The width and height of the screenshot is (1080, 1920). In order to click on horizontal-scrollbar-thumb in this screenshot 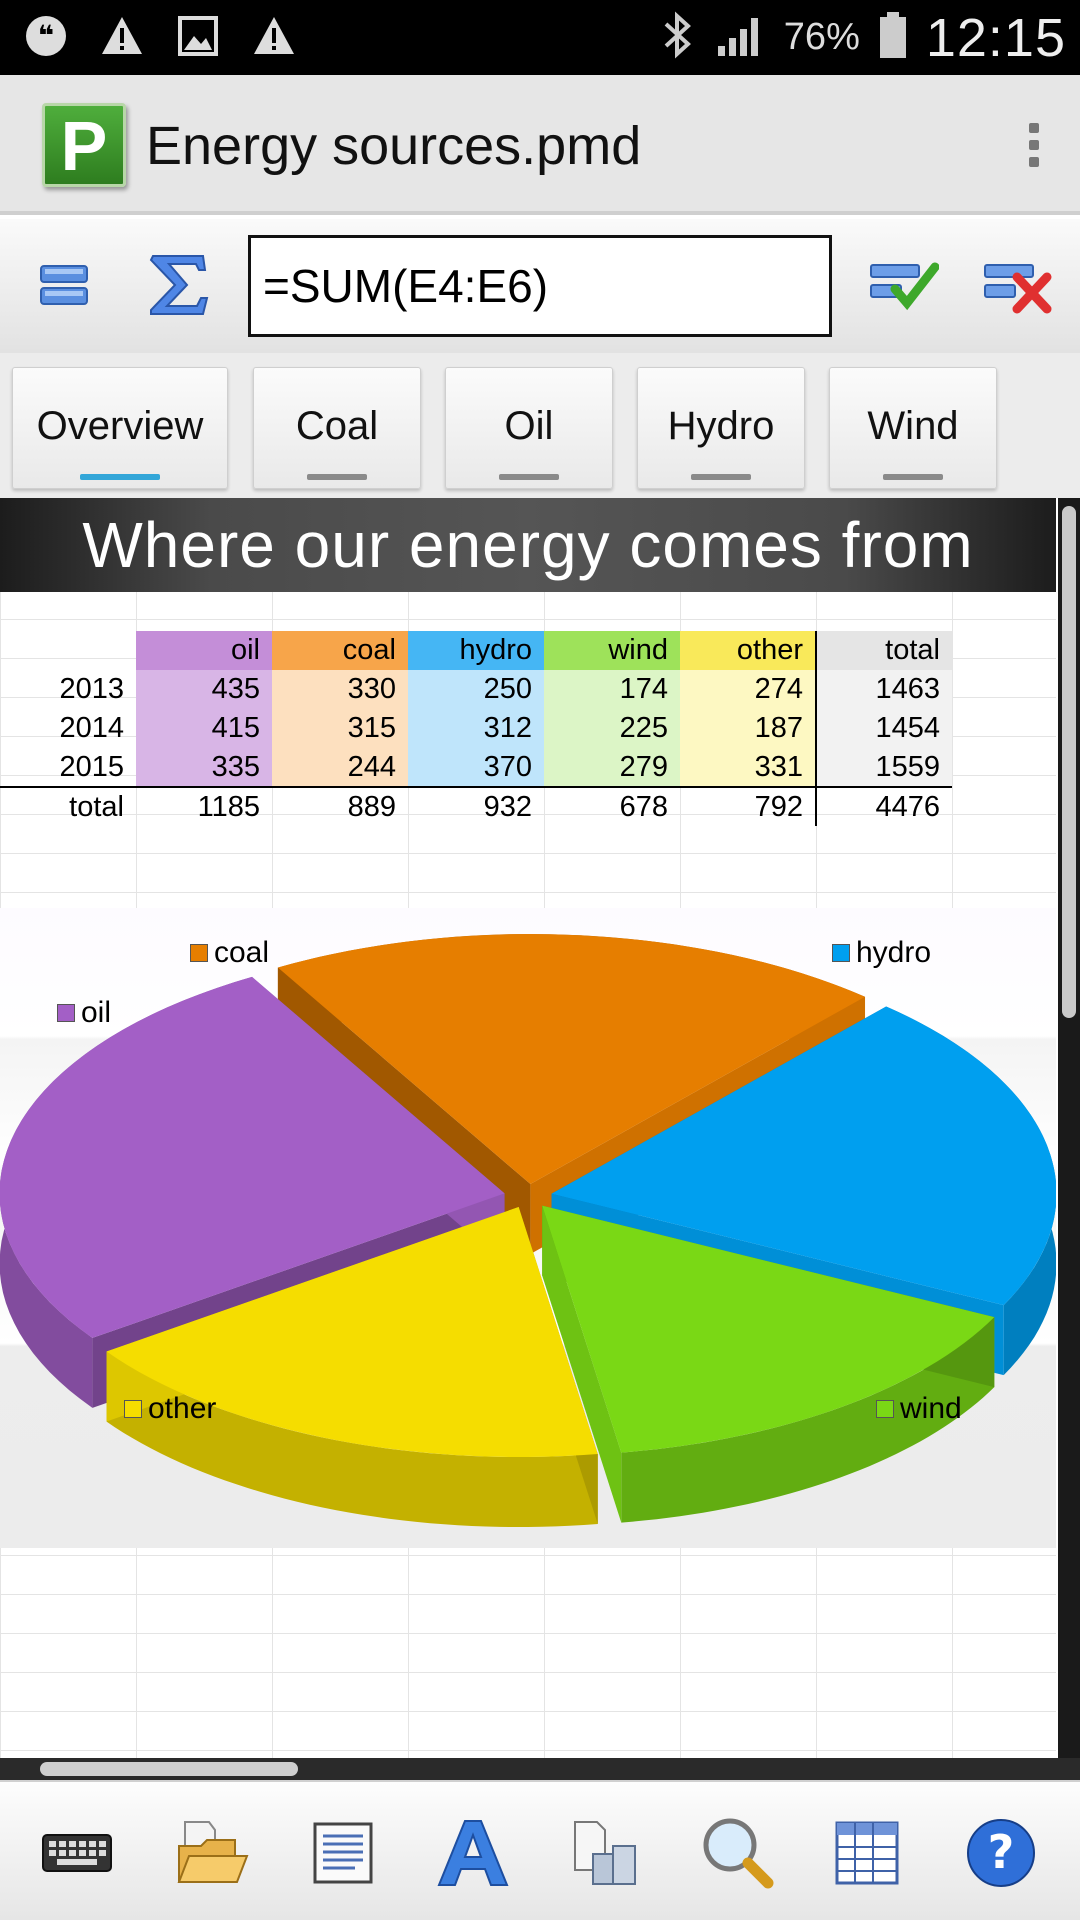, I will do `click(169, 1769)`.